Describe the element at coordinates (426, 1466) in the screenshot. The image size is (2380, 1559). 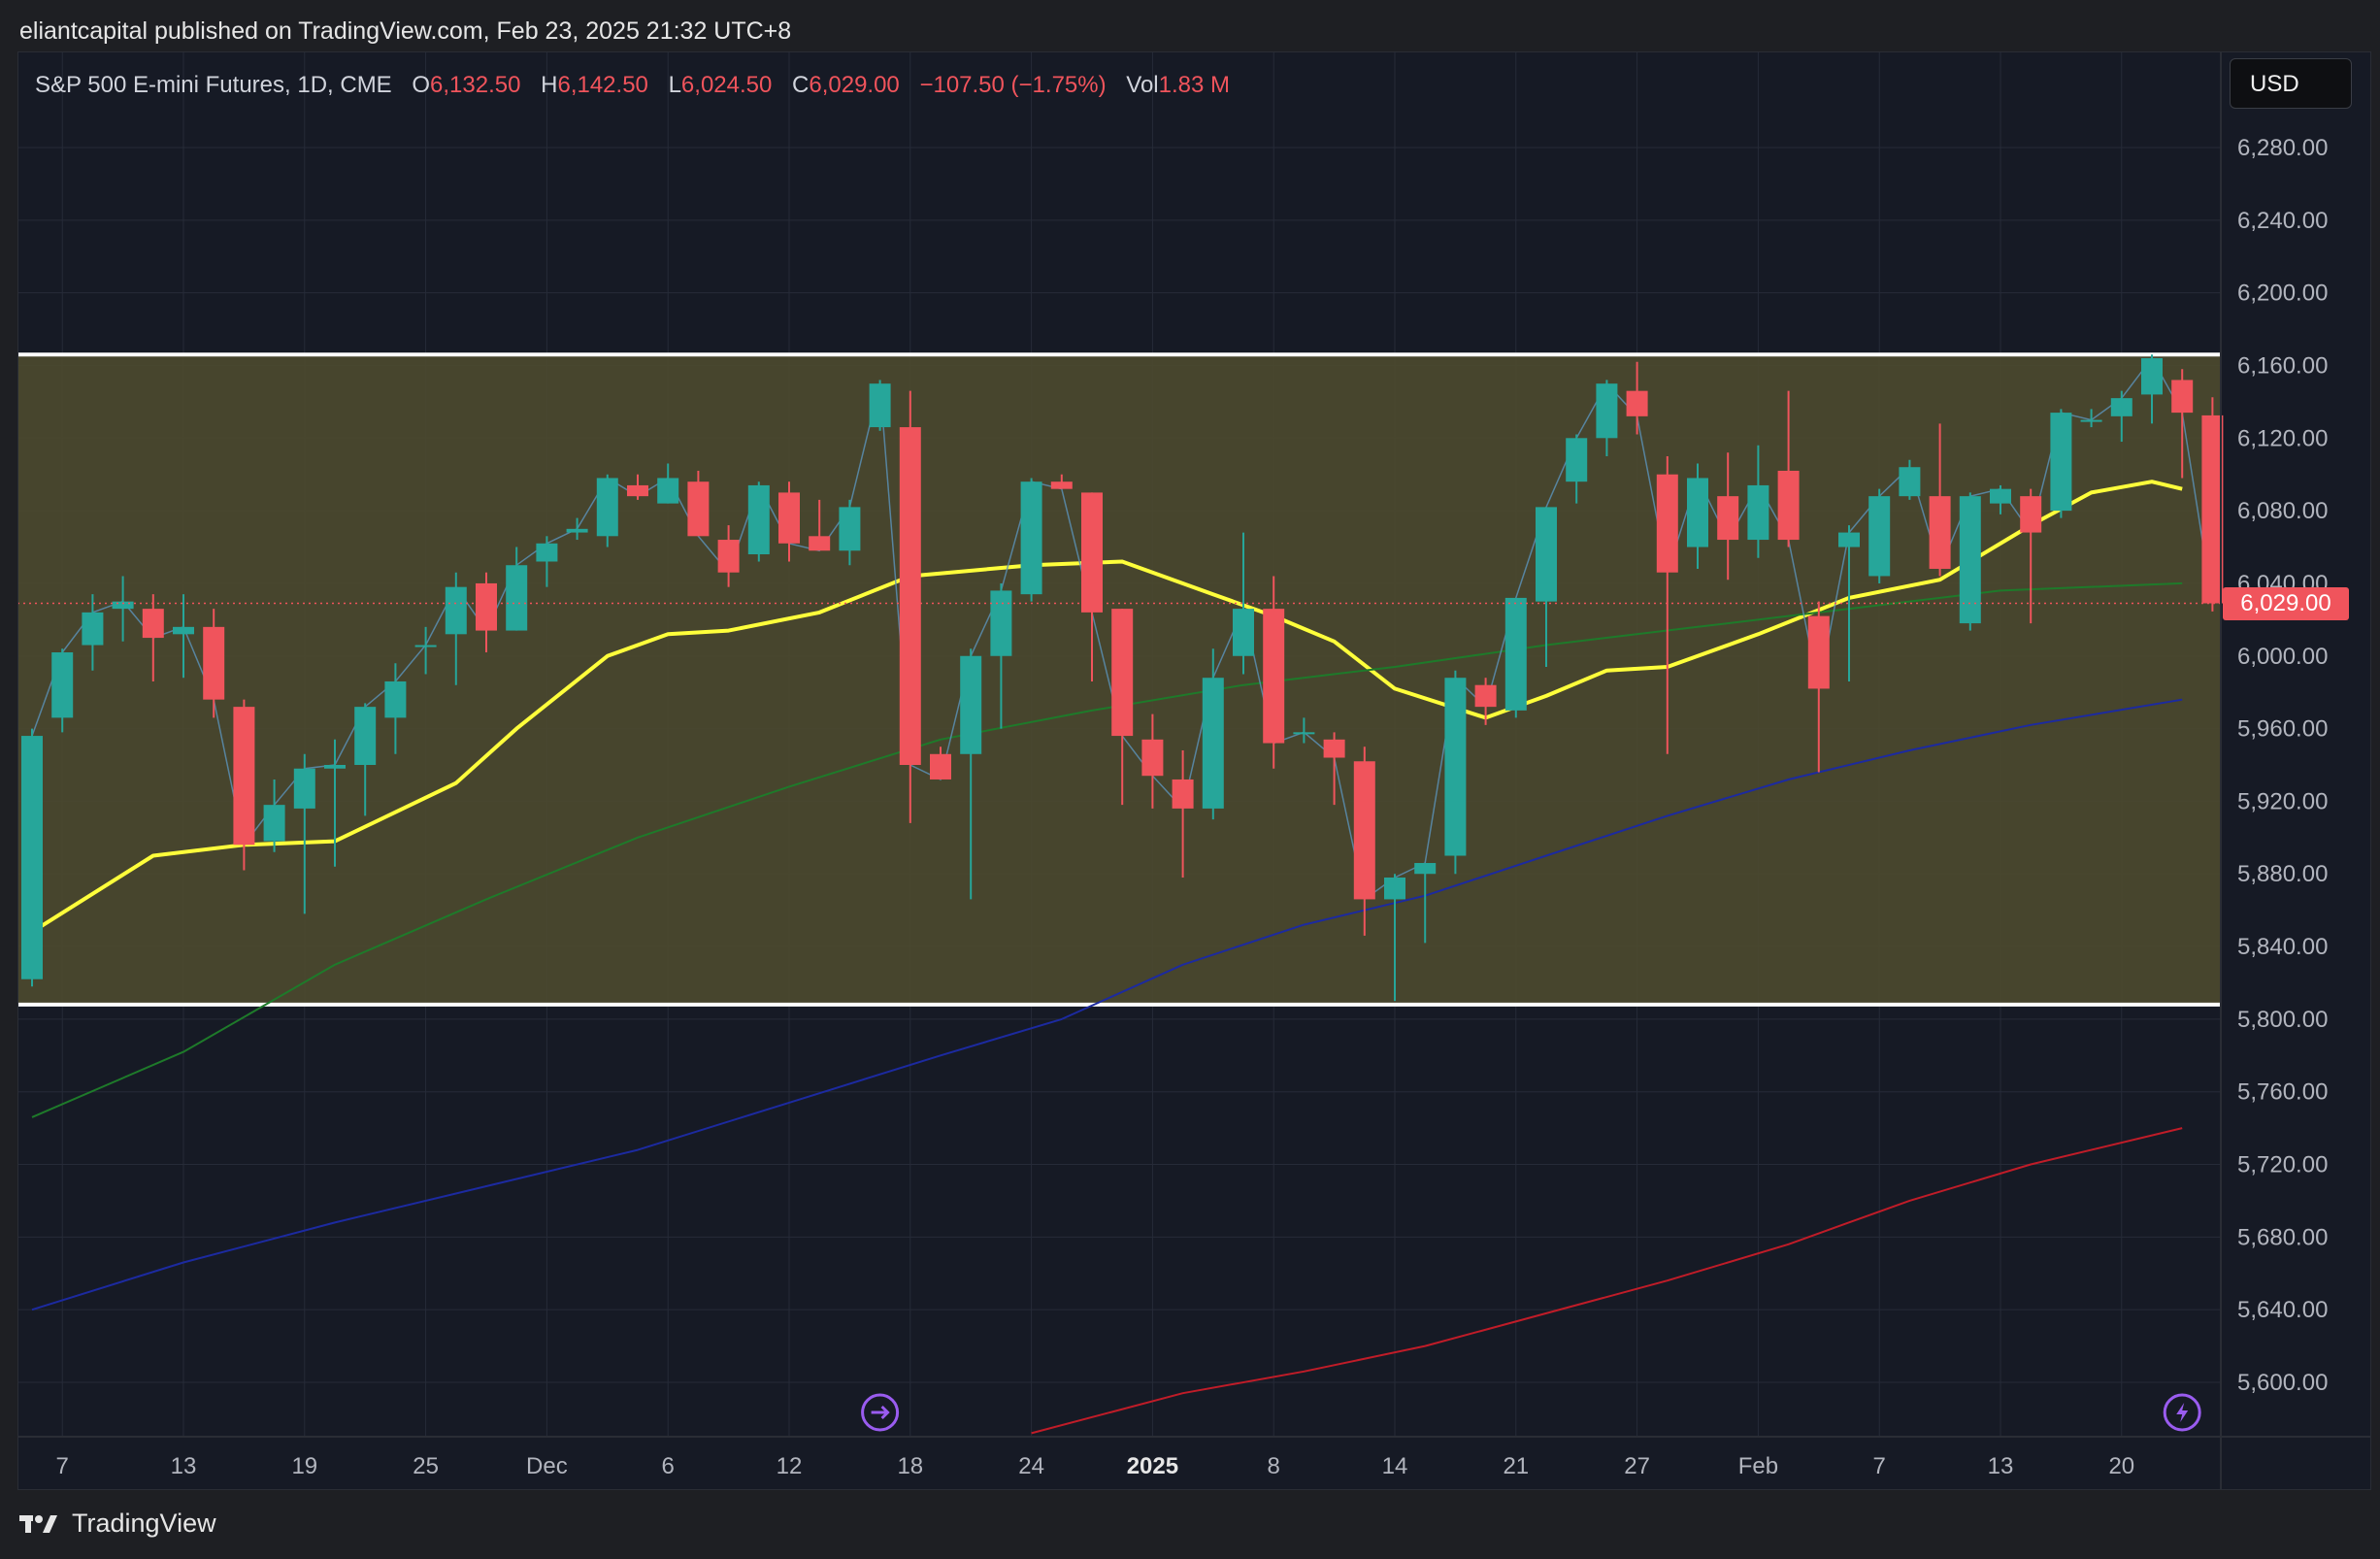
I see `x-tick-label: 25` at that location.